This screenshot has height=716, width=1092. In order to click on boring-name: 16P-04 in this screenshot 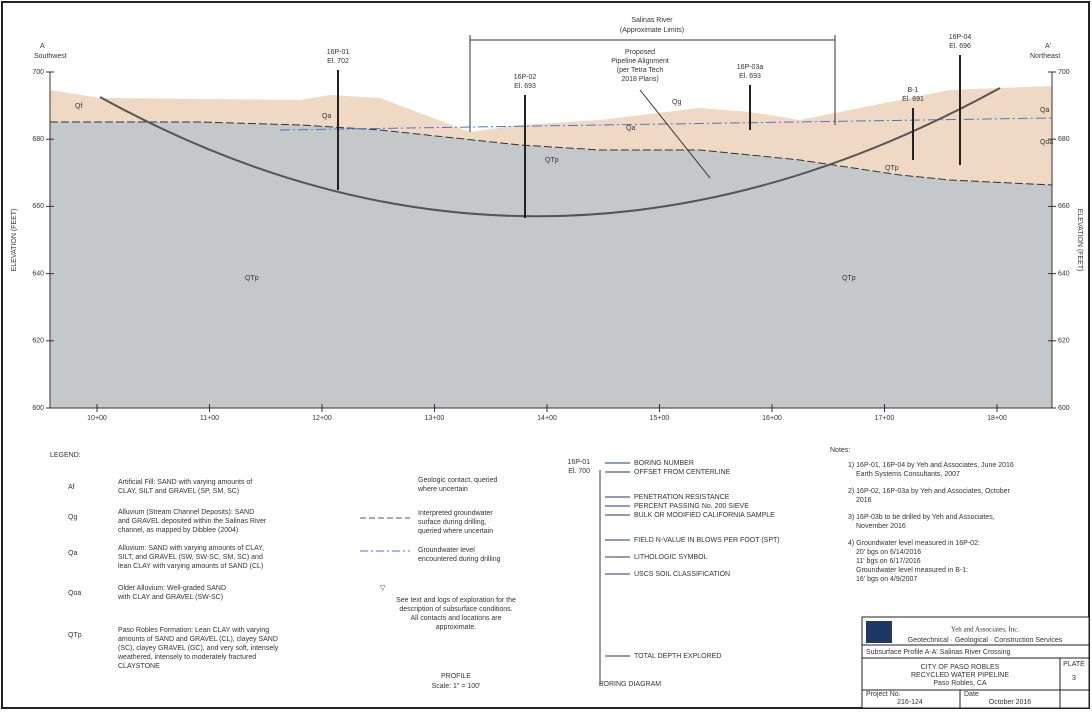, I will do `click(960, 37)`.